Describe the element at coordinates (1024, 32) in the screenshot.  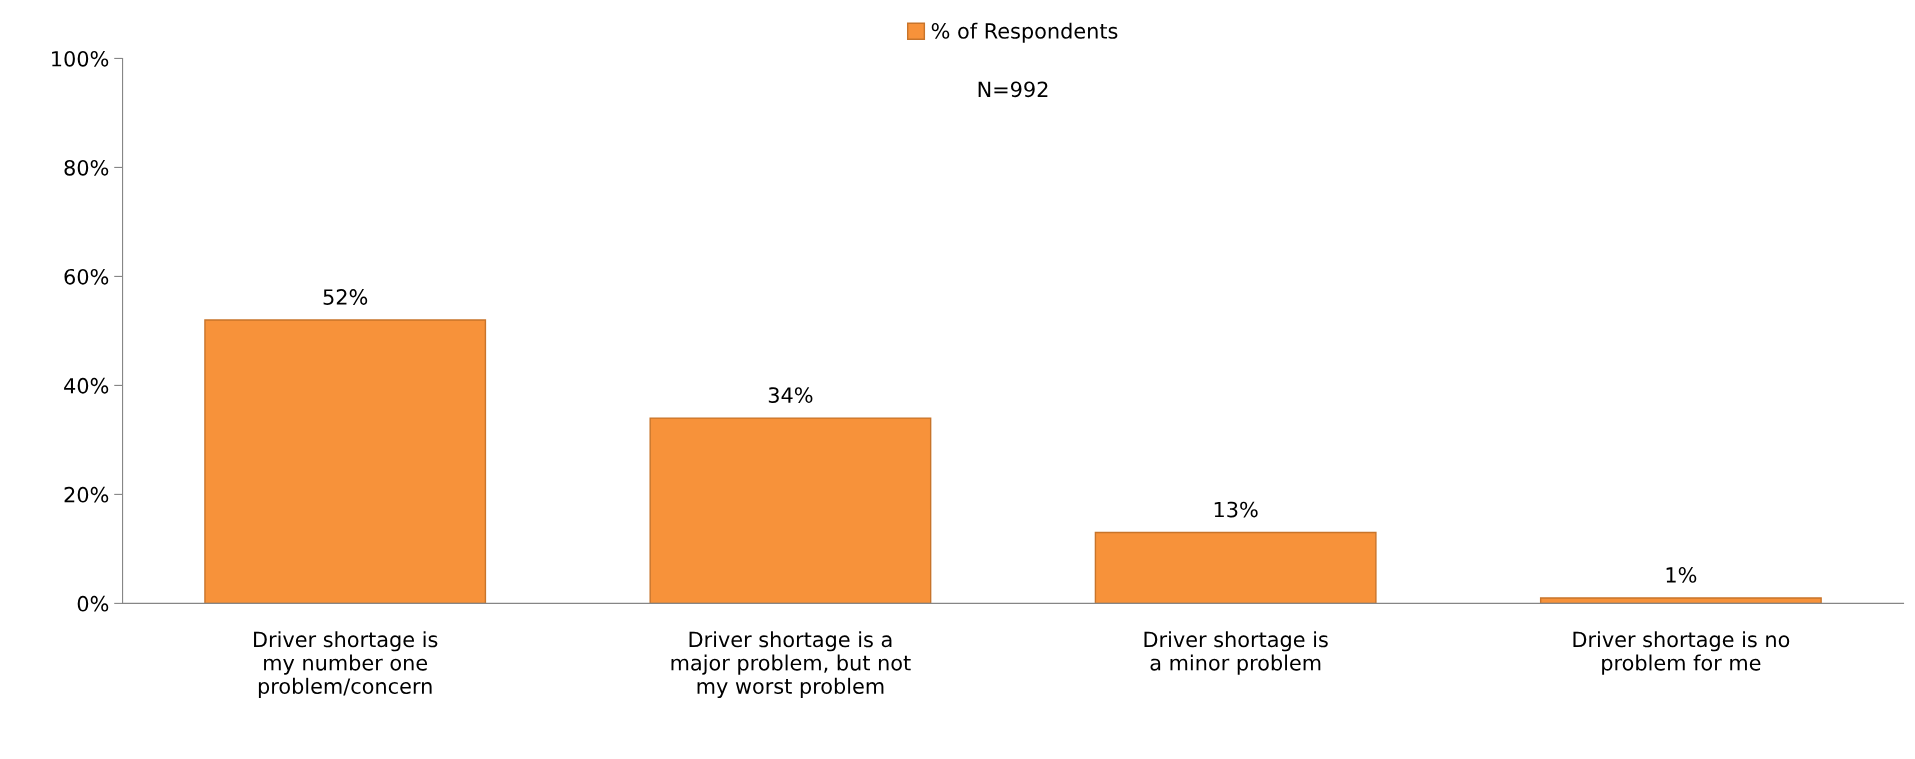
I see `legend-label: % of Respondents` at that location.